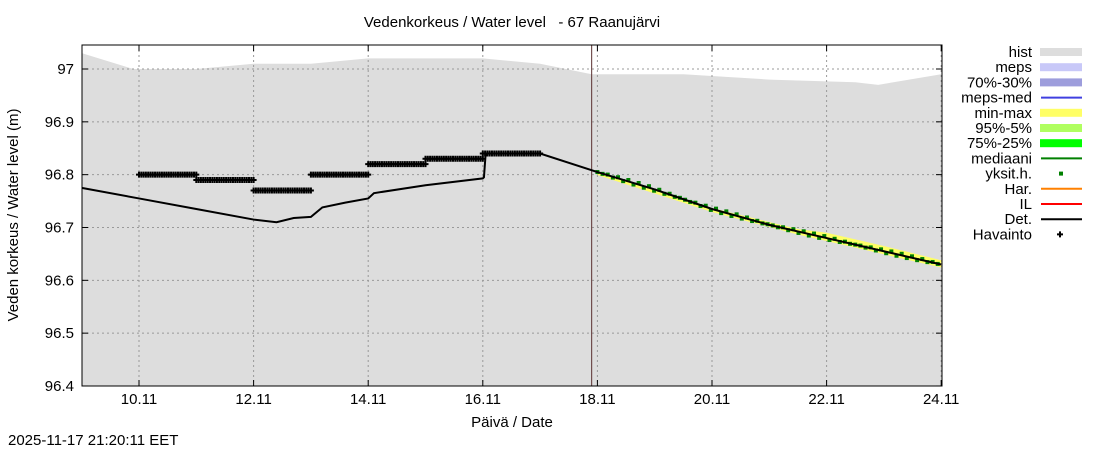 The height and width of the screenshot is (455, 1100). I want to click on legend-label: mediaani, so click(1001, 158).